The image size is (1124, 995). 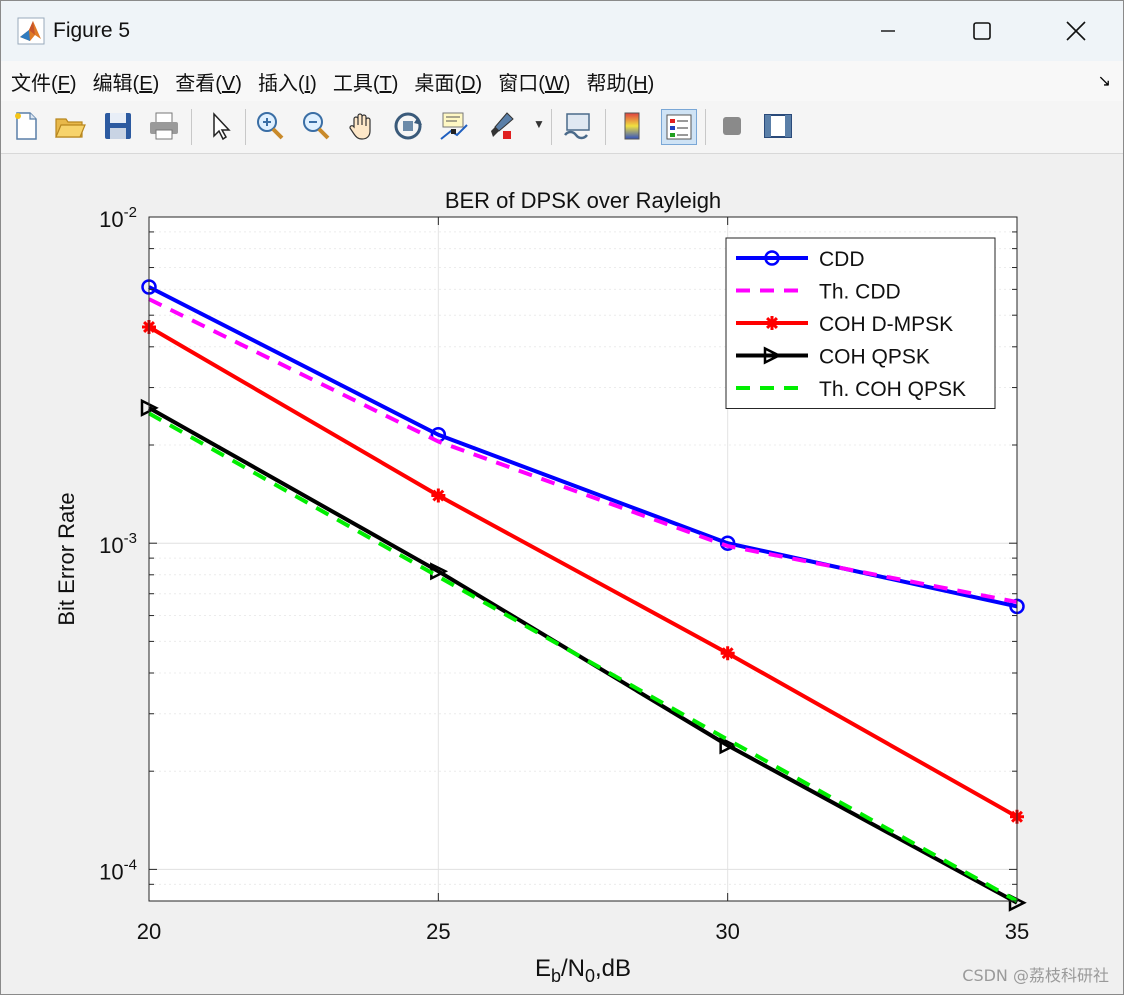 I want to click on brush-dropdown-icon: ▼, so click(x=539, y=124).